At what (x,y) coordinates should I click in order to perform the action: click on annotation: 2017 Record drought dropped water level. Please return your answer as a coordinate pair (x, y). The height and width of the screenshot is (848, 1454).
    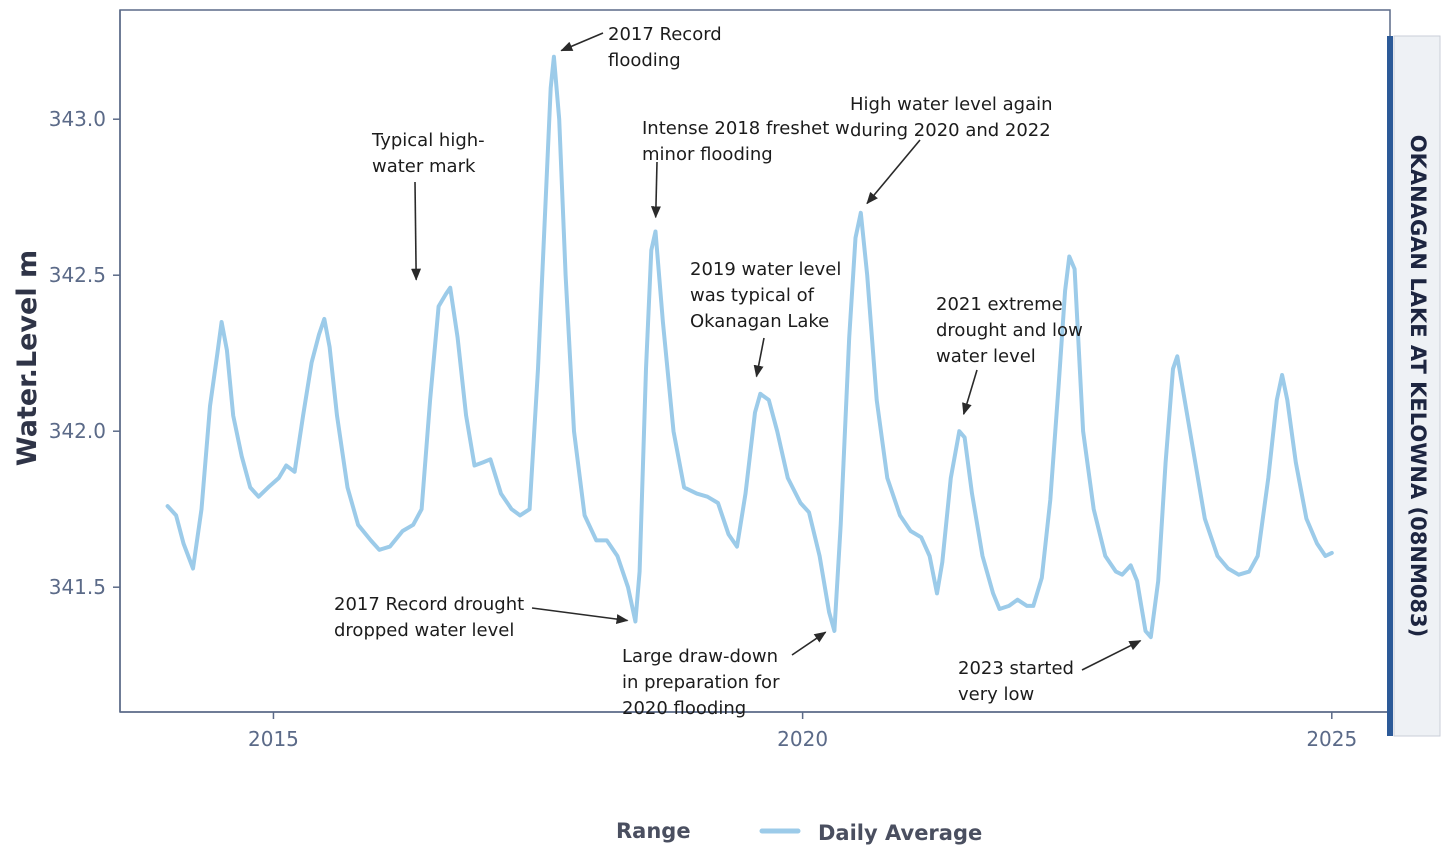
    Looking at the image, I should click on (481, 617).